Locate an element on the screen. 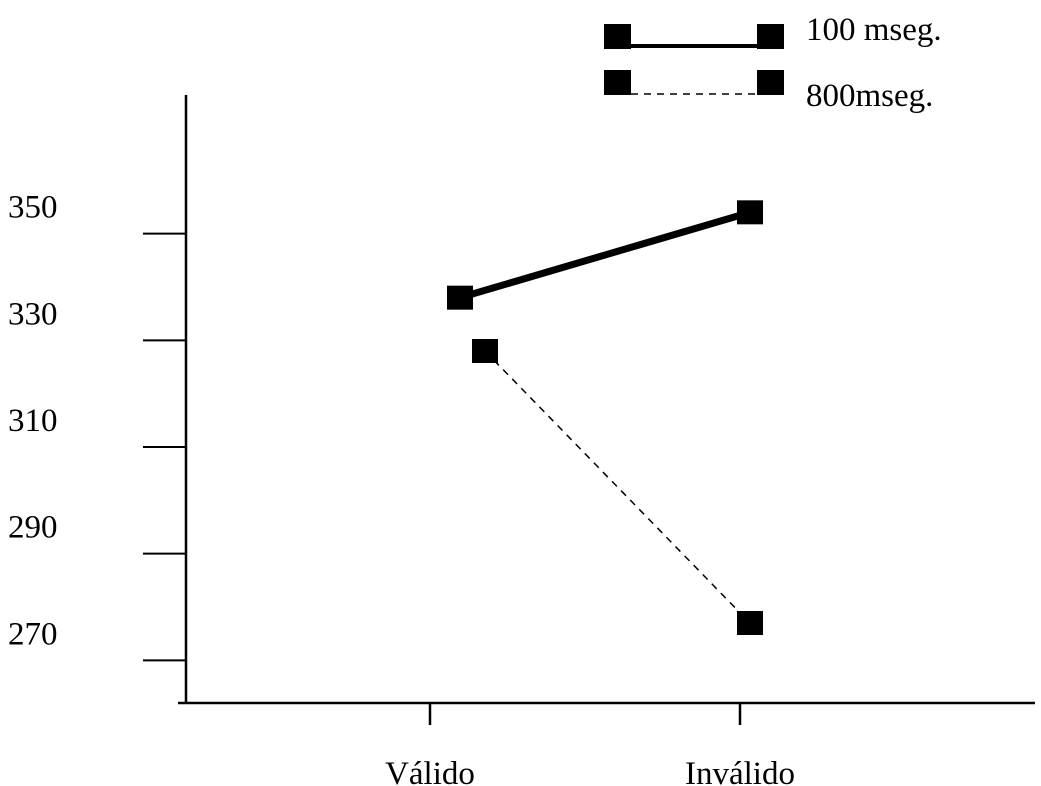  x-tick-label: Válido is located at coordinates (430, 771).